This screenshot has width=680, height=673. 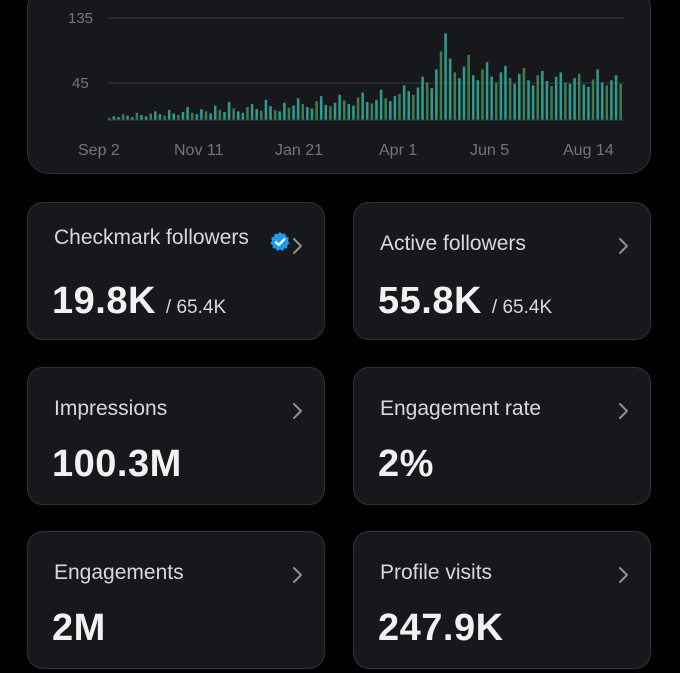 I want to click on card-title: Active followers, so click(x=453, y=243).